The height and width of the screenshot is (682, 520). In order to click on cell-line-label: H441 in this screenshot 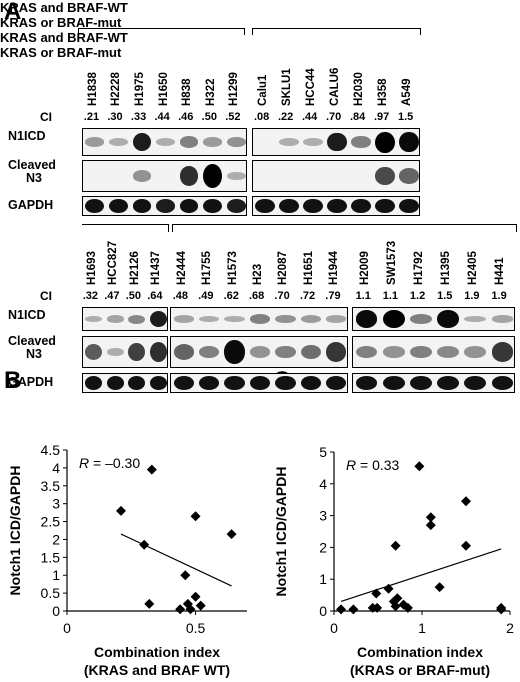, I will do `click(500, 271)`.